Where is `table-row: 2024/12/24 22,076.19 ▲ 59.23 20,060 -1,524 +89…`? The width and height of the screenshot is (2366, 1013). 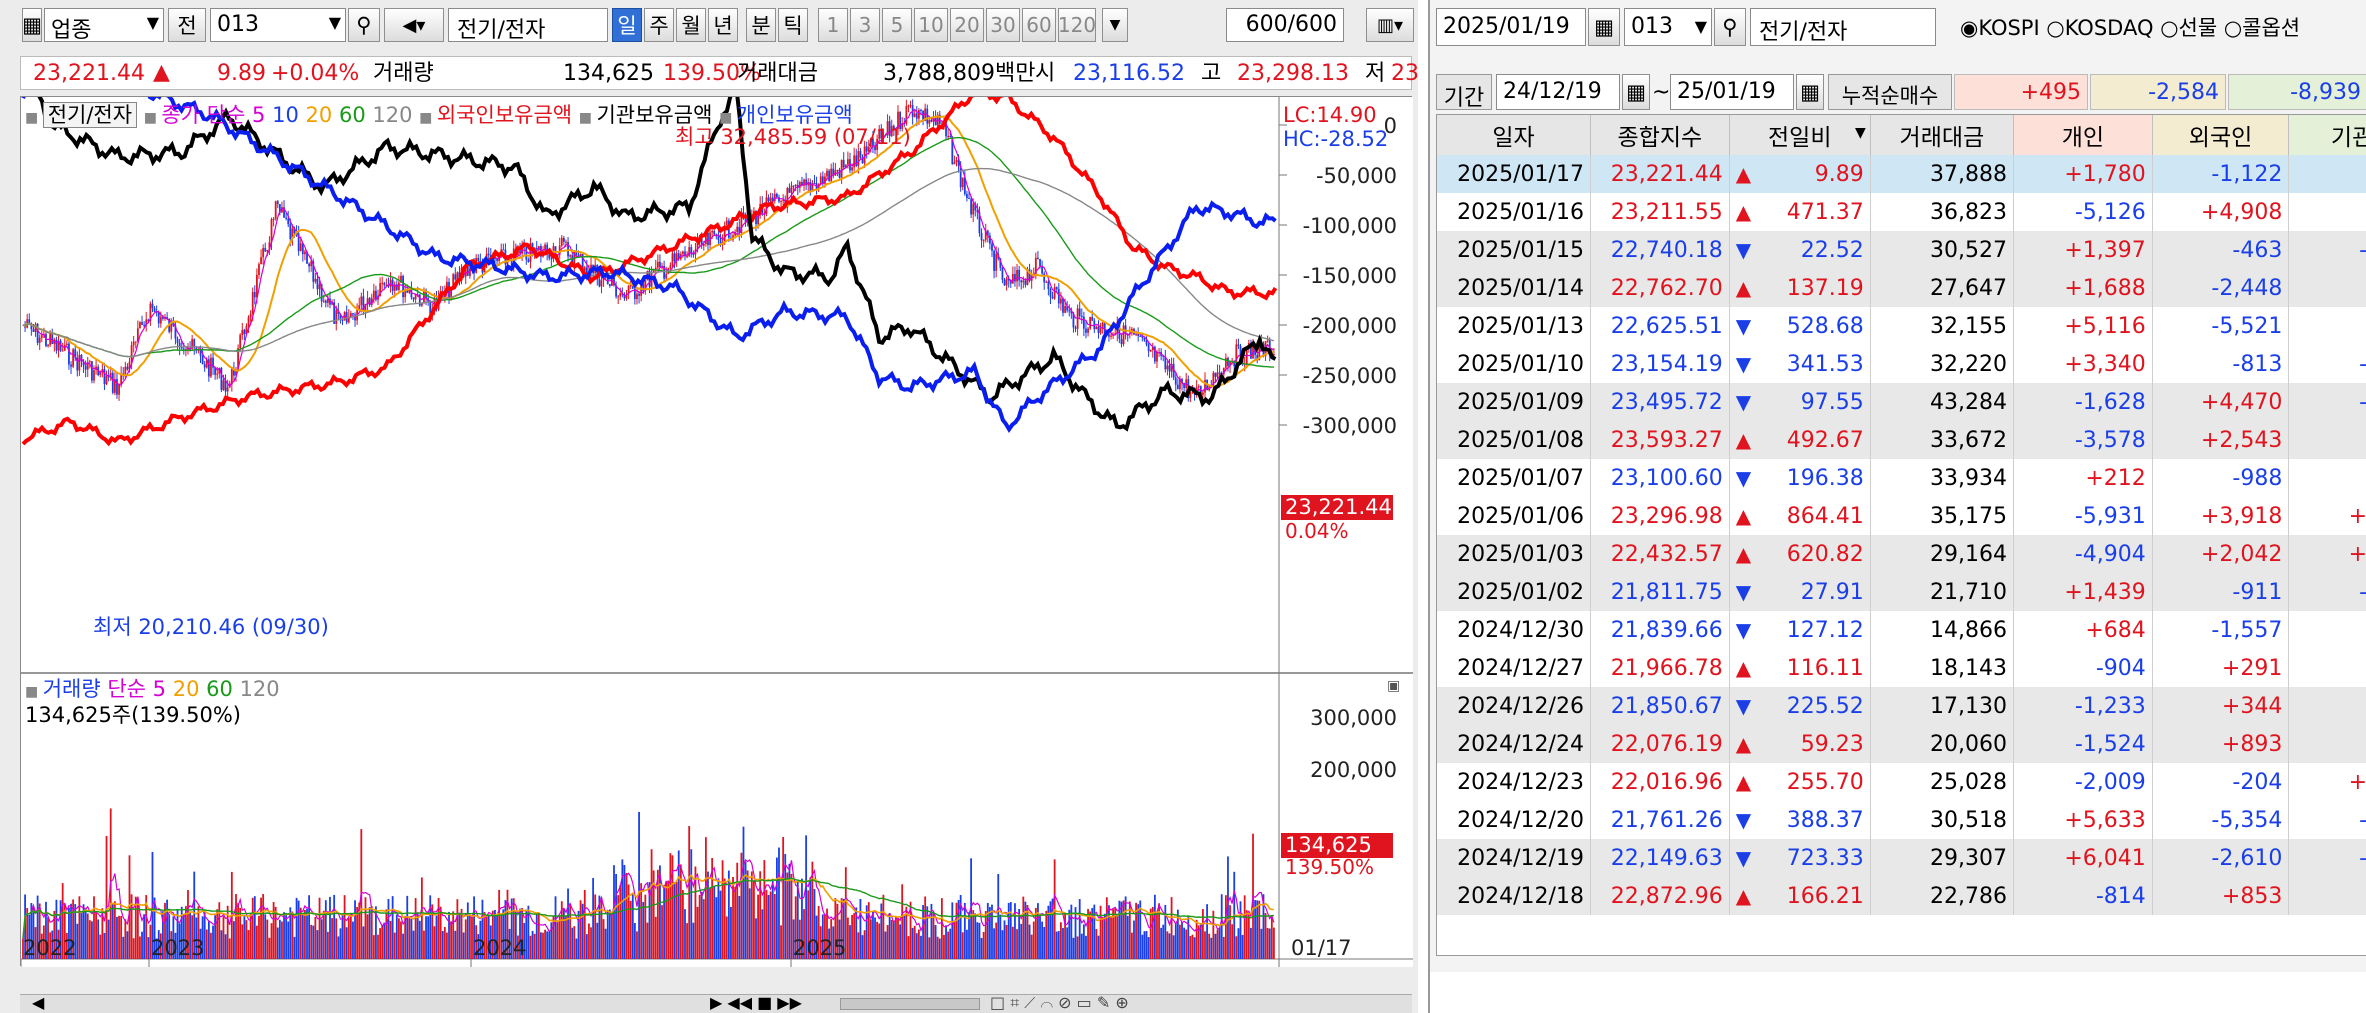
table-row: 2024/12/24 22,076.19 ▲ 59.23 20,060 -1,524 +89… is located at coordinates (1901, 744).